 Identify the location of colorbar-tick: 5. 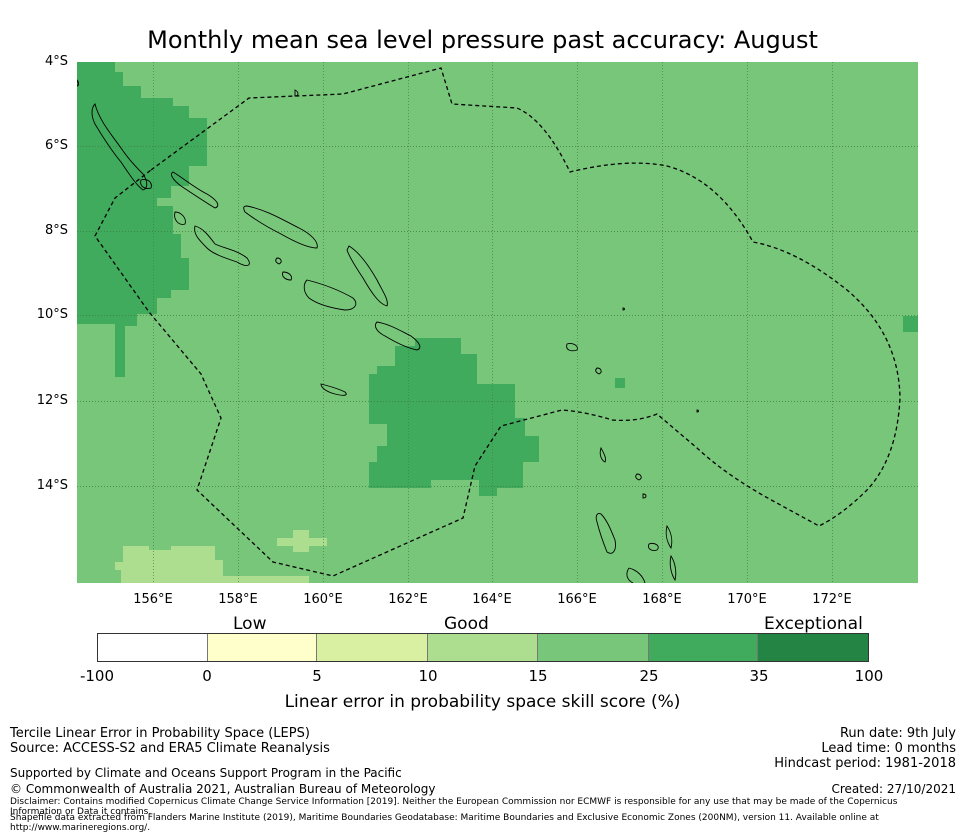
(317, 676).